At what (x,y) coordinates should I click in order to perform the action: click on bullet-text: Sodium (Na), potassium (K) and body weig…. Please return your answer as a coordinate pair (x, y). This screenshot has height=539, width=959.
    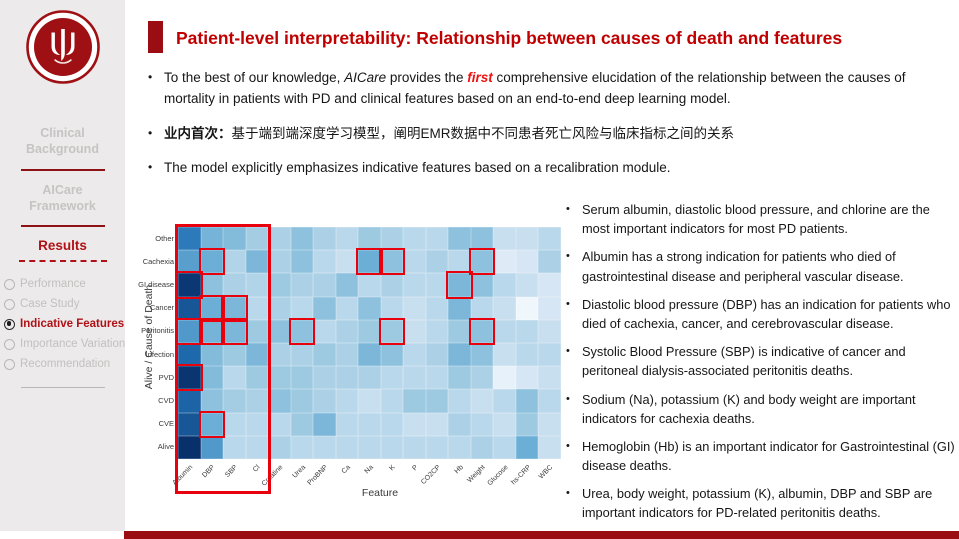
    Looking at the image, I should click on (749, 408).